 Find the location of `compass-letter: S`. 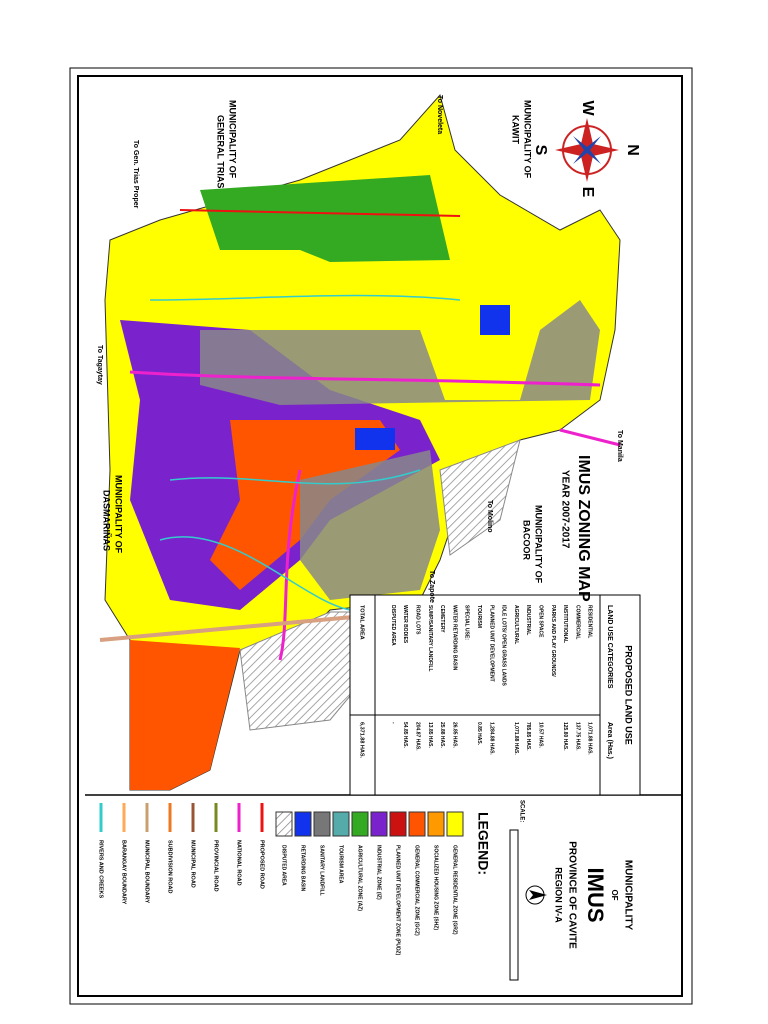

compass-letter: S is located at coordinates (540, 150).